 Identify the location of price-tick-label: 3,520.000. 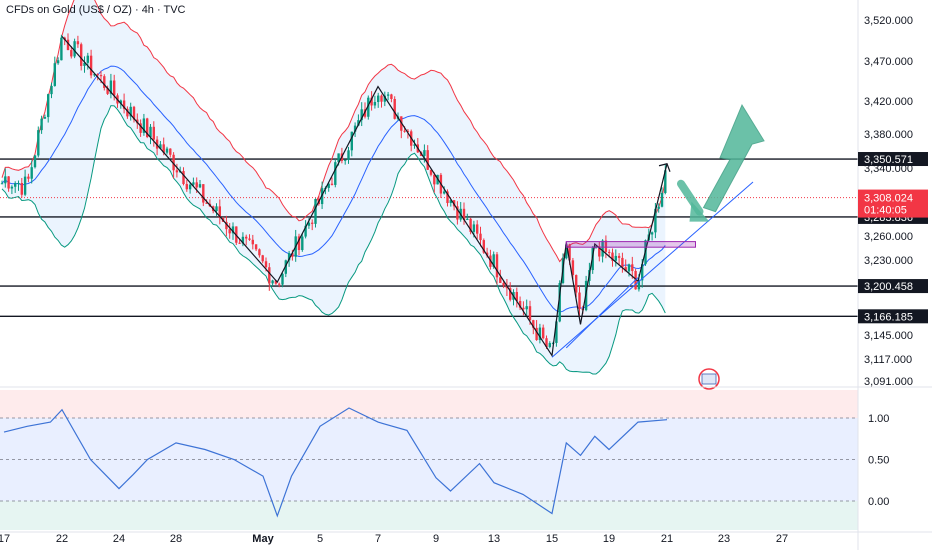
(888, 21).